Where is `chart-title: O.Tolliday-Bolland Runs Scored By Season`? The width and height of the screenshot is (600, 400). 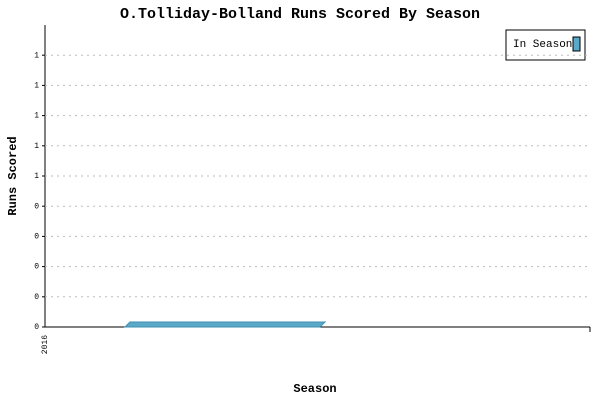 chart-title: O.Tolliday-Bolland Runs Scored By Season is located at coordinates (300, 14).